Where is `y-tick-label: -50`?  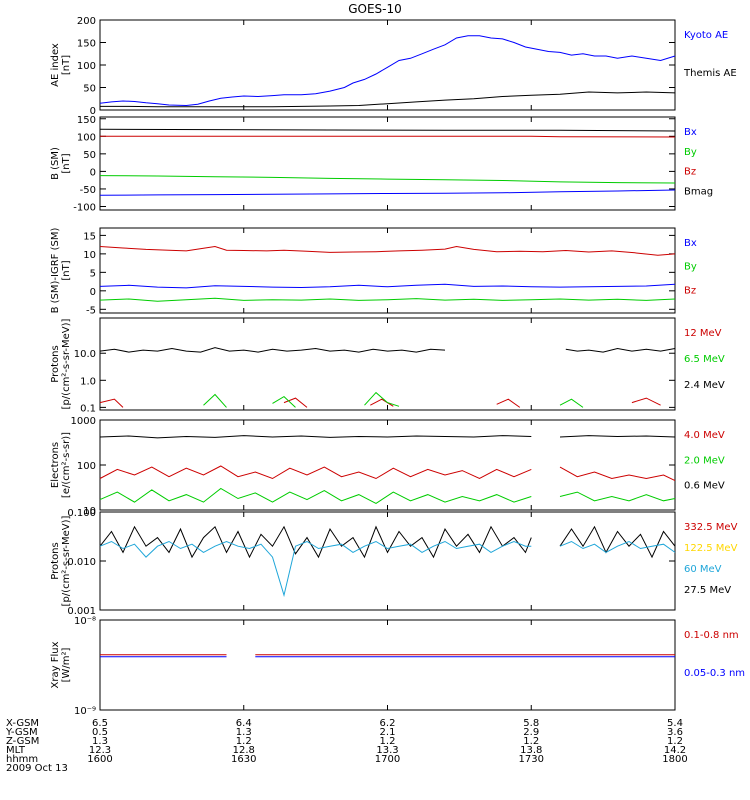
y-tick-label: -50 is located at coordinates (88, 190).